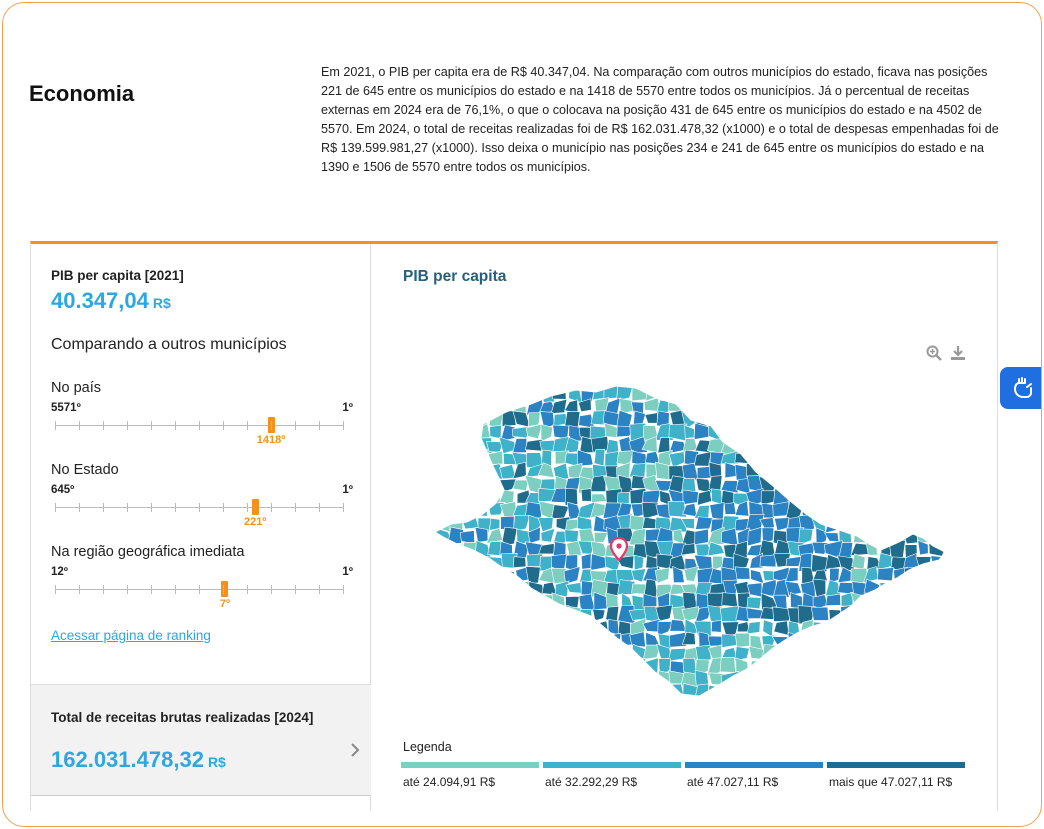 The image size is (1044, 829). What do you see at coordinates (111, 301) in the screenshot?
I see `indicator-value: 40.347,04 R$` at bounding box center [111, 301].